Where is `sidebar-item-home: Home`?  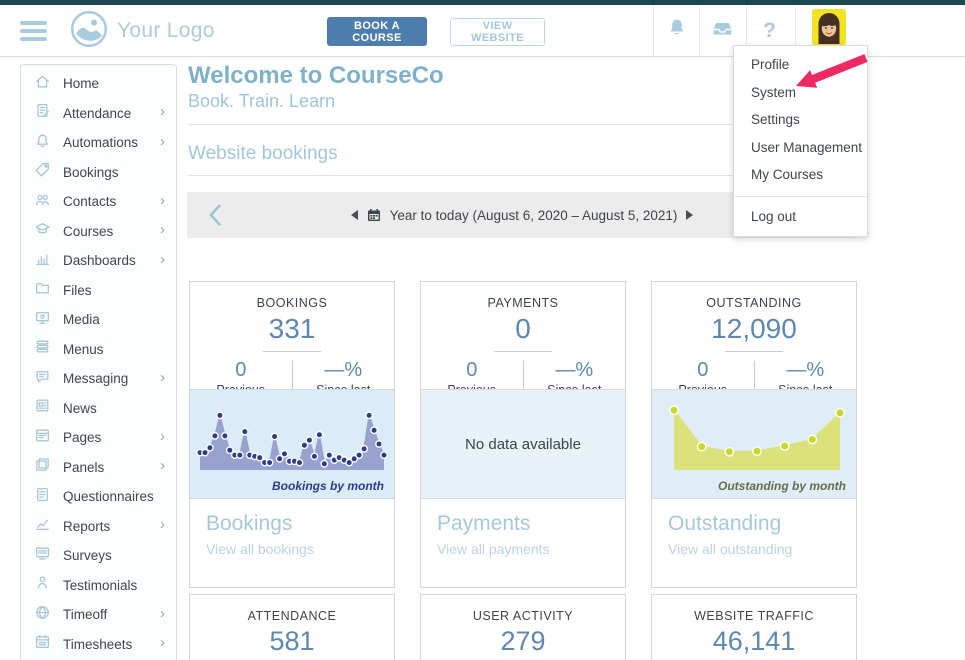
sidebar-item-home: Home is located at coordinates (98, 84).